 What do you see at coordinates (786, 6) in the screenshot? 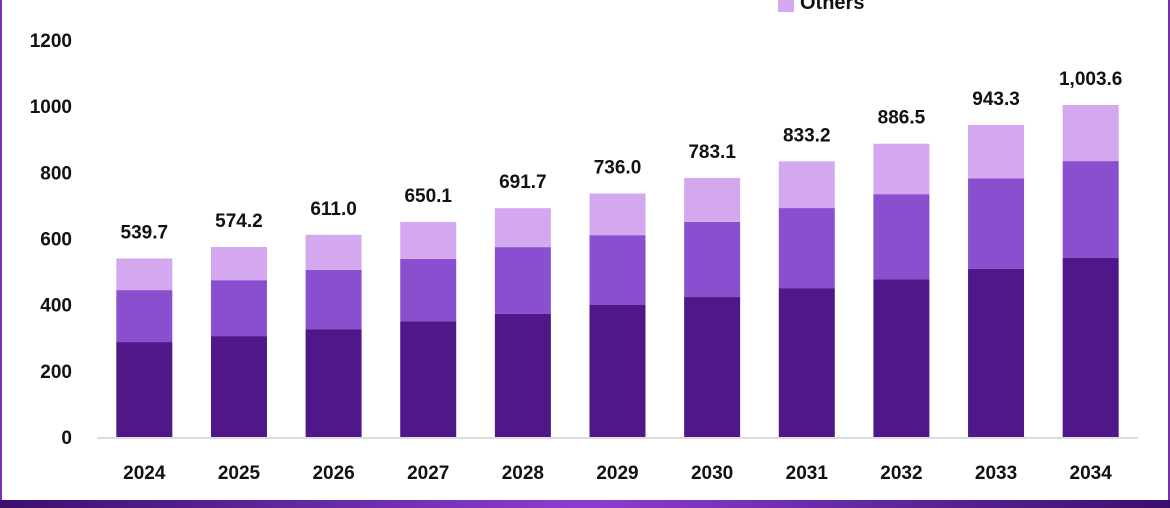
I see `legend-swatch-others` at bounding box center [786, 6].